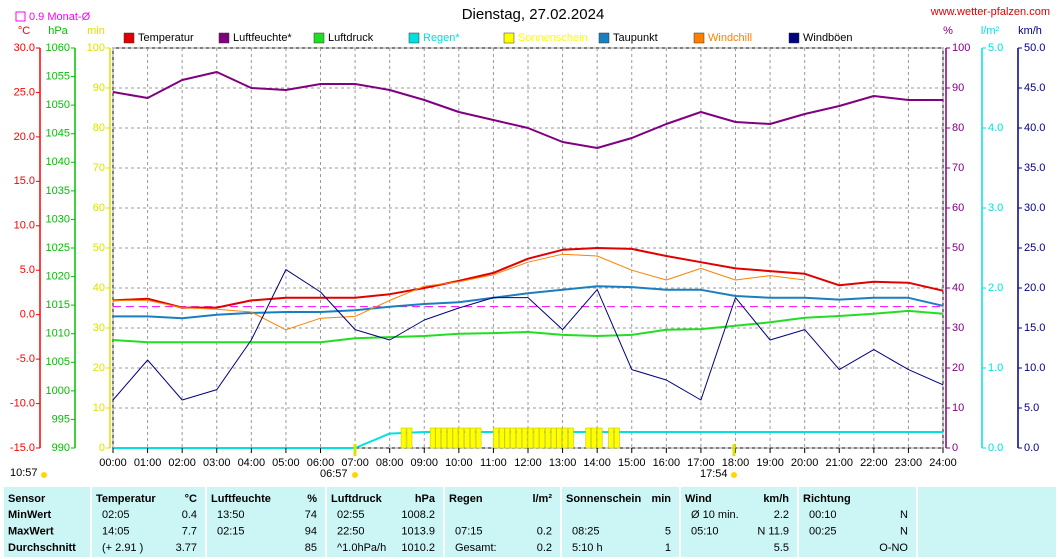  What do you see at coordinates (425, 499) in the screenshot?
I see `table-header-unit: hPa` at bounding box center [425, 499].